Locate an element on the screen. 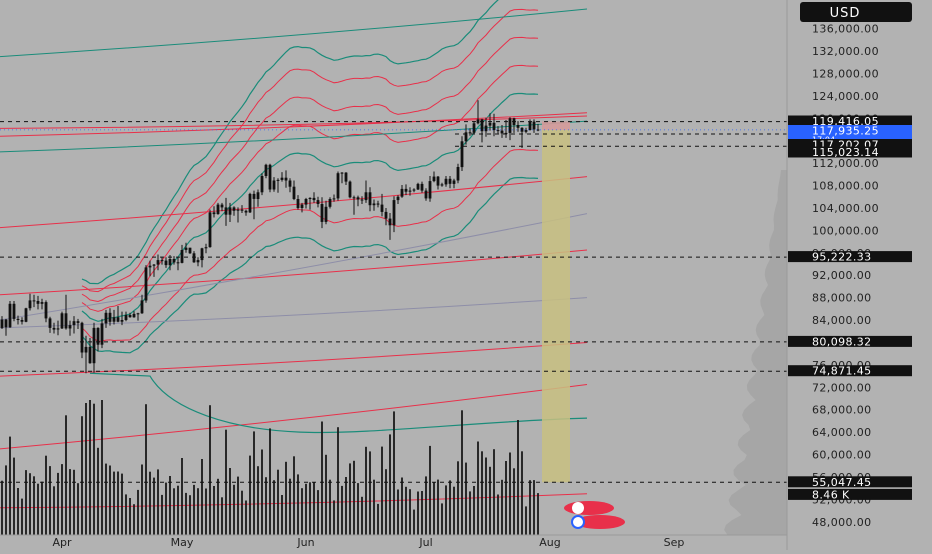  alert-icon is located at coordinates (589, 508).